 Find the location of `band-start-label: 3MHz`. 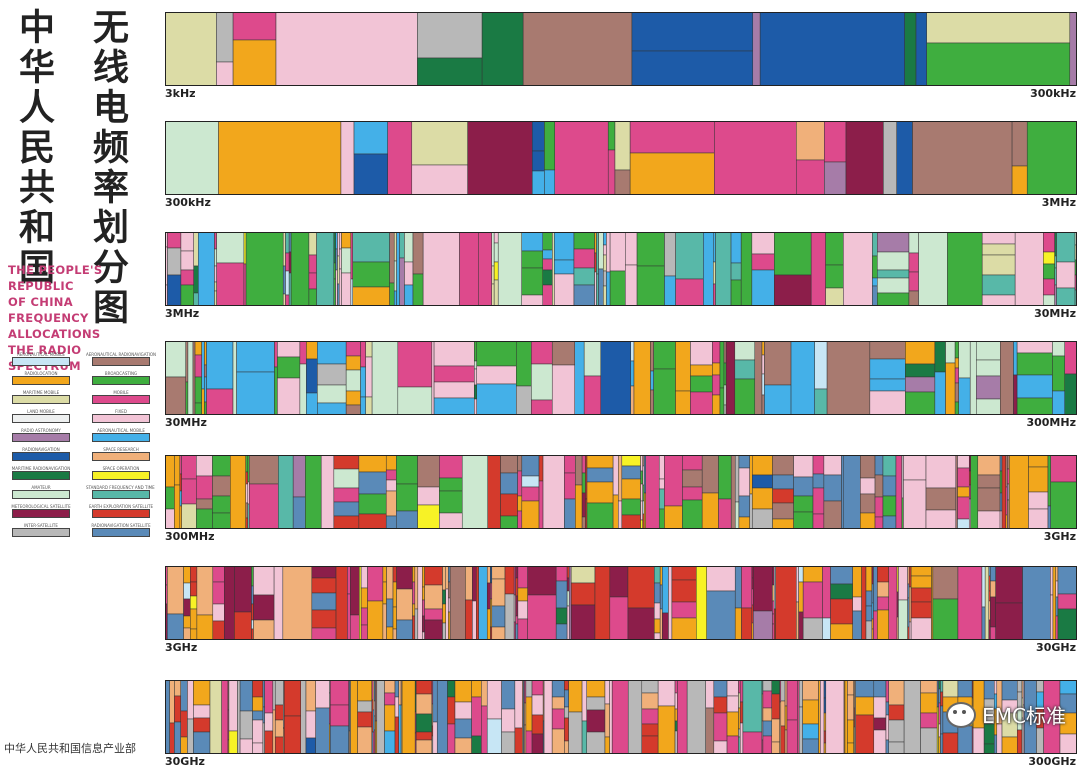

band-start-label: 3MHz is located at coordinates (182, 313).